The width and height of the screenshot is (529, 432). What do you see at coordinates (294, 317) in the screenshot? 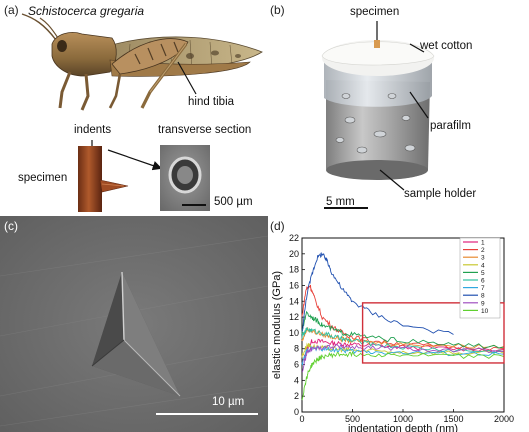
I see `y-tick-label: 12` at bounding box center [294, 317].